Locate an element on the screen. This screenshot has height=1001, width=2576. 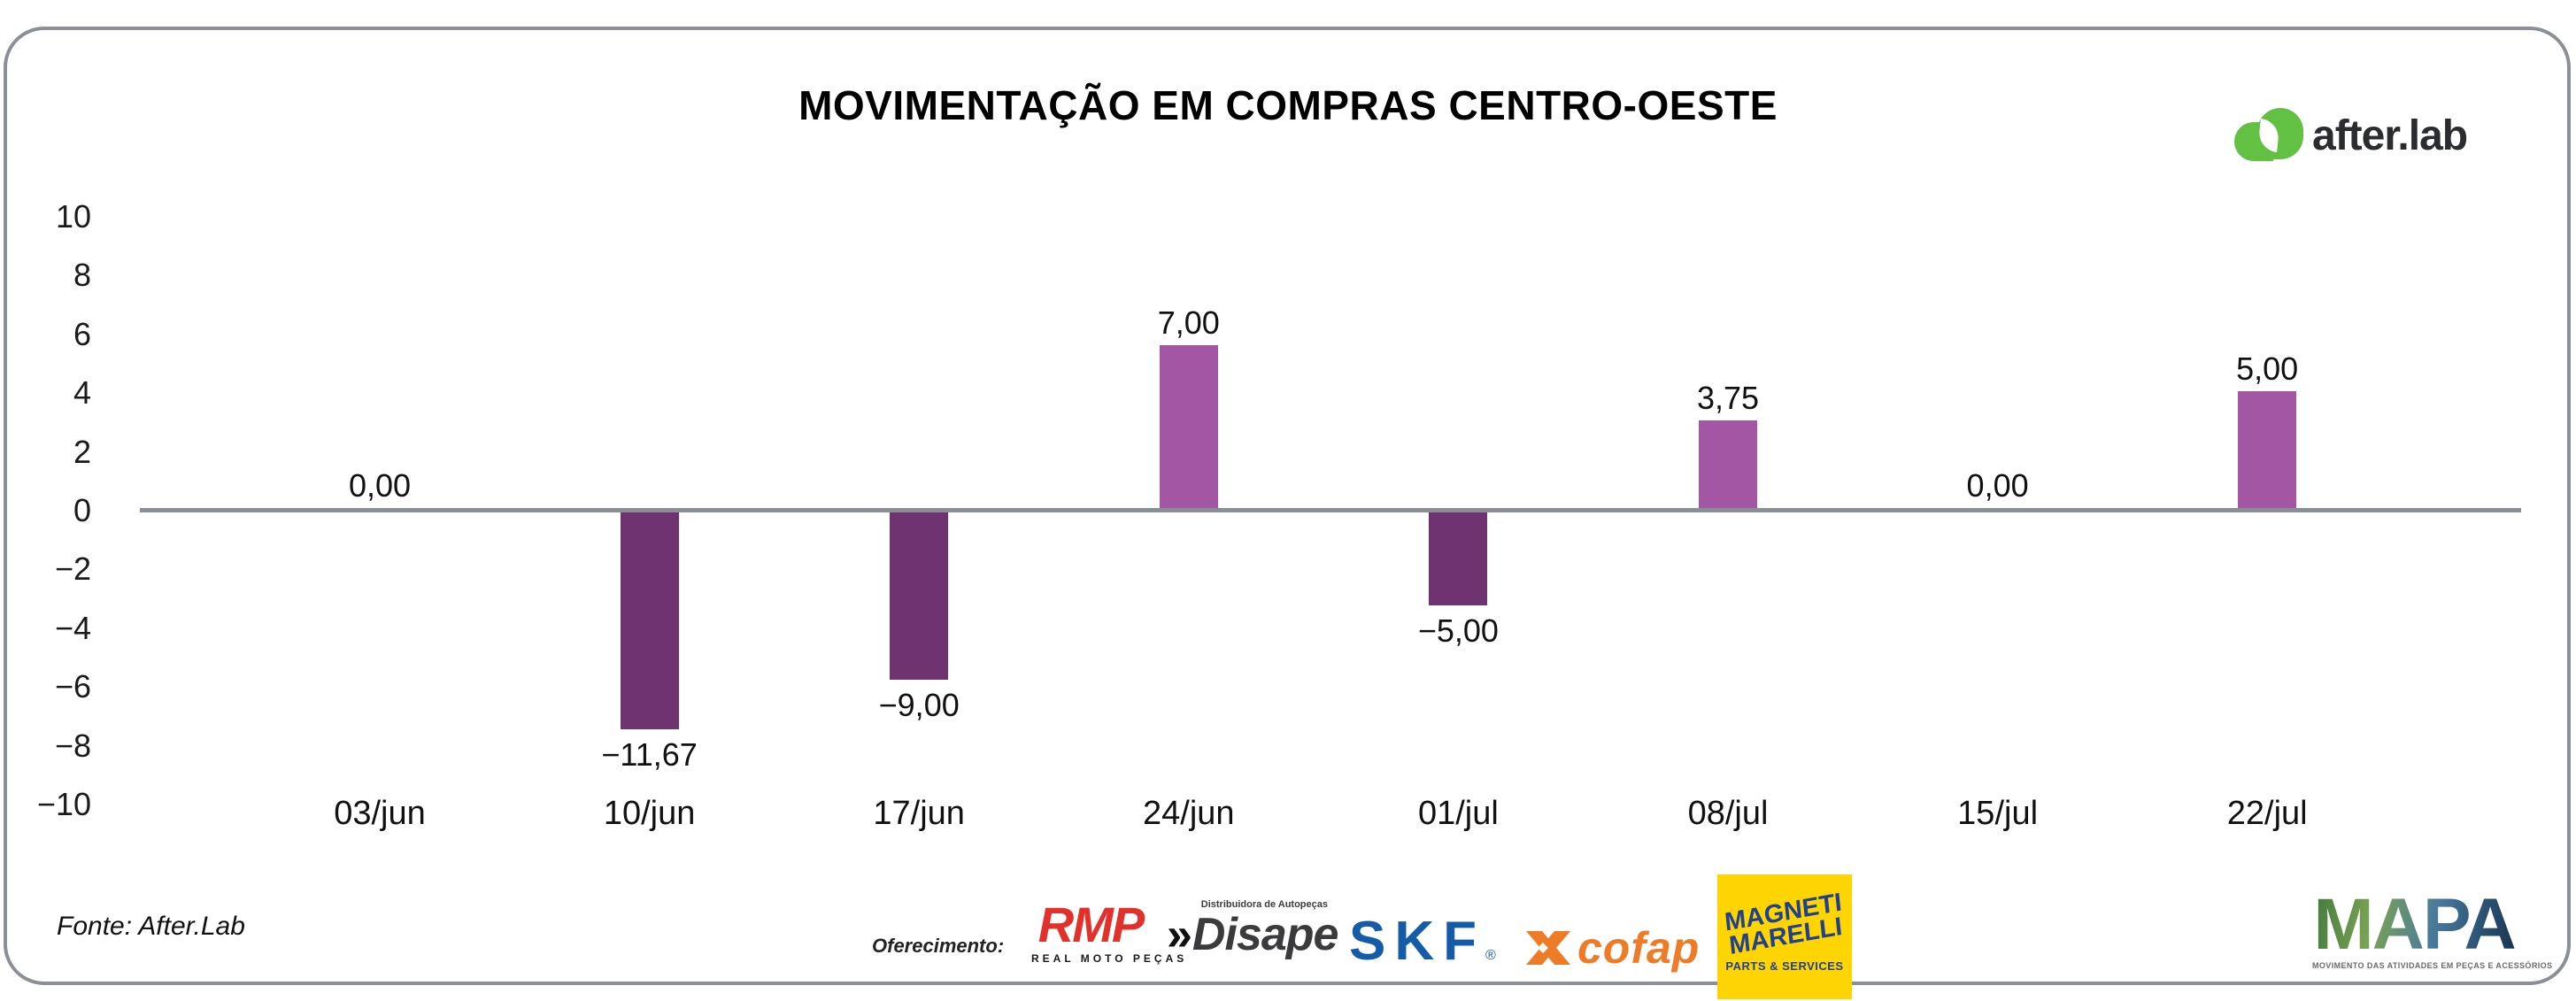
x-axis-label: 22/jul is located at coordinates (2267, 814).